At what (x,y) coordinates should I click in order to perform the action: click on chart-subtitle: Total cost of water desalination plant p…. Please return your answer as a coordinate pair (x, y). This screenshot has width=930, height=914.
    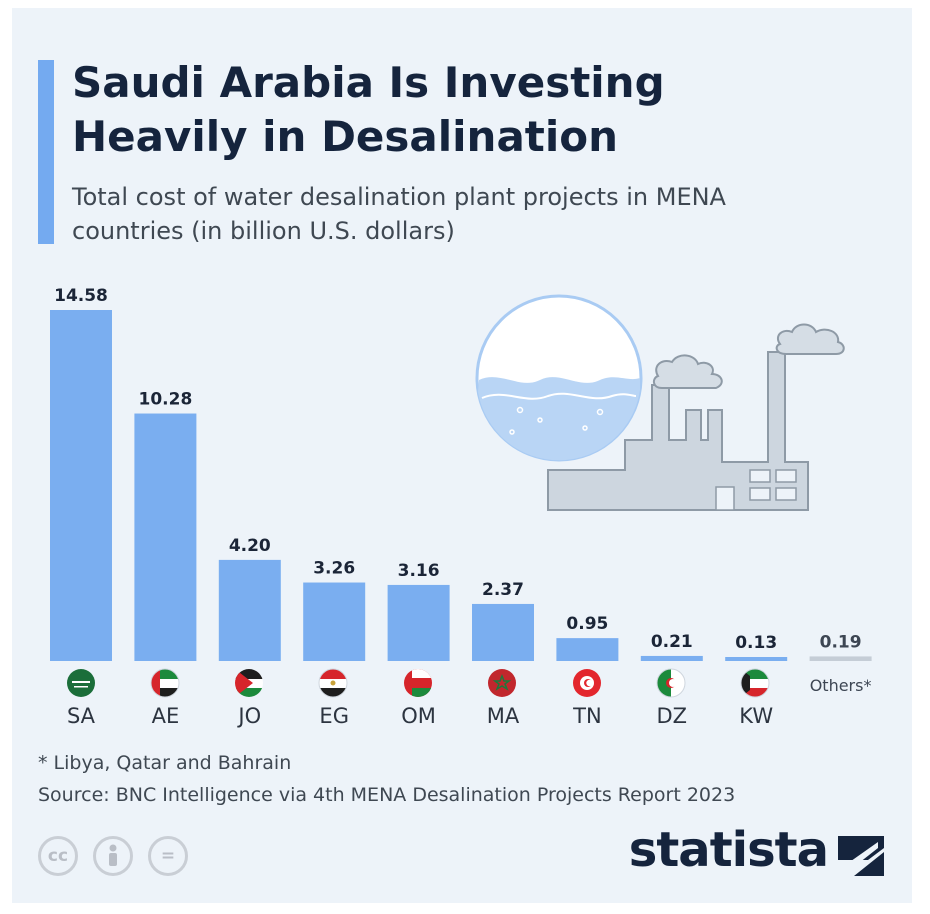
    Looking at the image, I should click on (399, 214).